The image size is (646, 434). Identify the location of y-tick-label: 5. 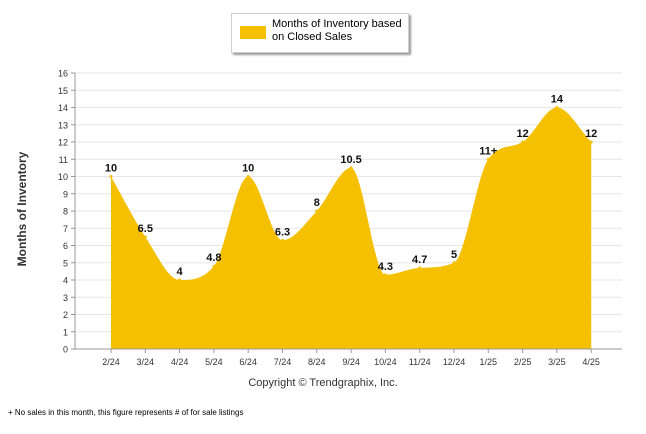
(65, 263).